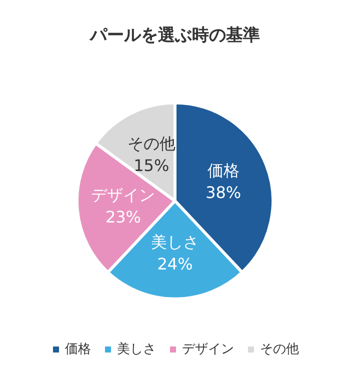 The height and width of the screenshot is (379, 350). I want to click on data-label: 24%, so click(175, 264).